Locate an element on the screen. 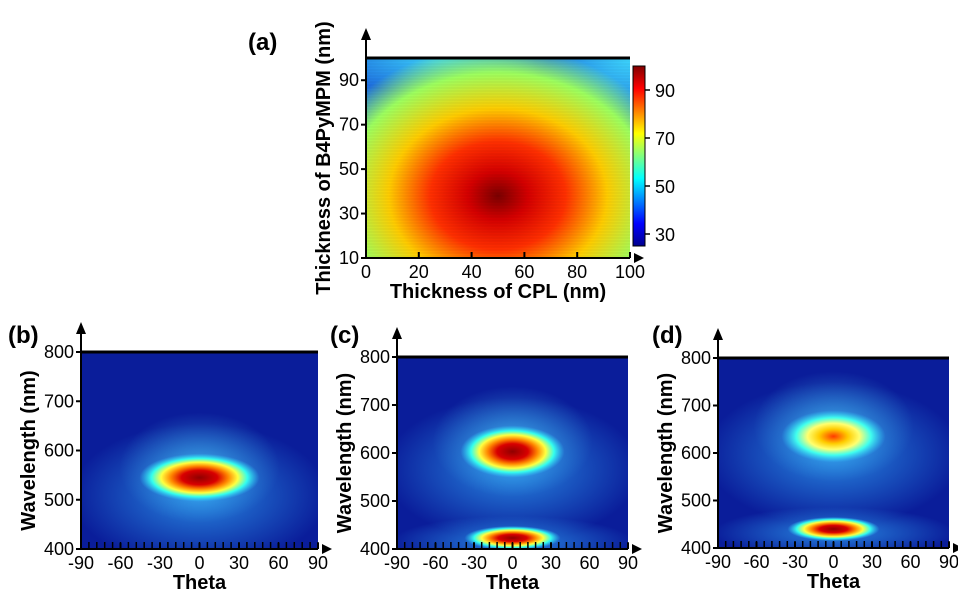 The image size is (958, 593). panel-label: (c) is located at coordinates (344, 335).